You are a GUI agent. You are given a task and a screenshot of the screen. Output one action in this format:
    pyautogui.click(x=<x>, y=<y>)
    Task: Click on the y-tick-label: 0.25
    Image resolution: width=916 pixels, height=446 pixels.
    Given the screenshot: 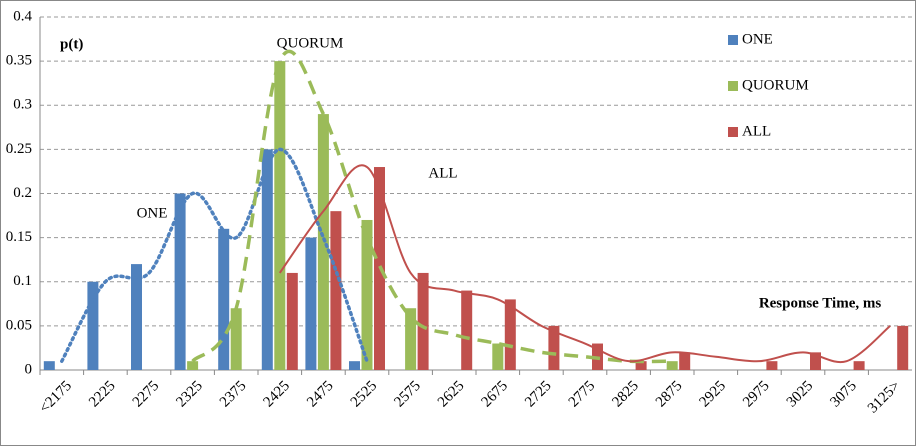 What is the action you would take?
    pyautogui.click(x=19, y=149)
    